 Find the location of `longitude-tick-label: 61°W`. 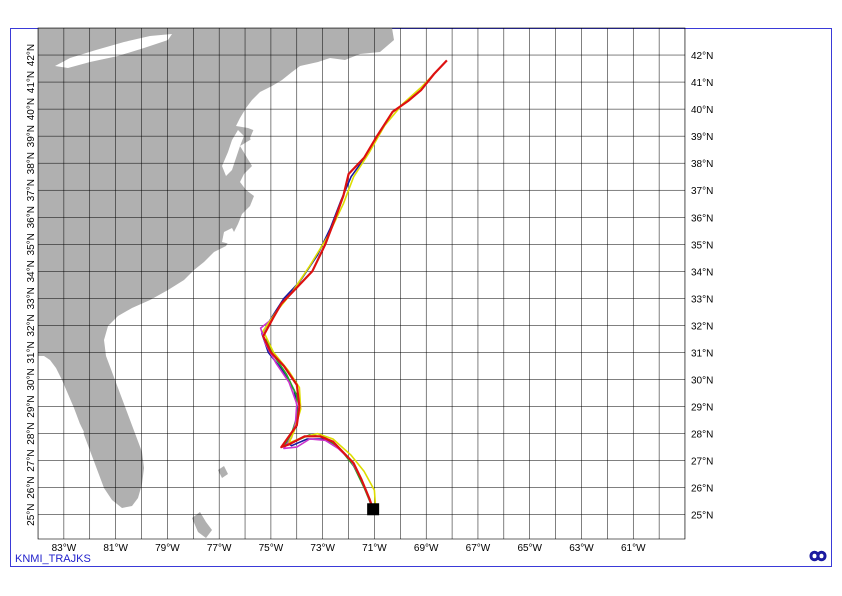

longitude-tick-label: 61°W is located at coordinates (633, 548).